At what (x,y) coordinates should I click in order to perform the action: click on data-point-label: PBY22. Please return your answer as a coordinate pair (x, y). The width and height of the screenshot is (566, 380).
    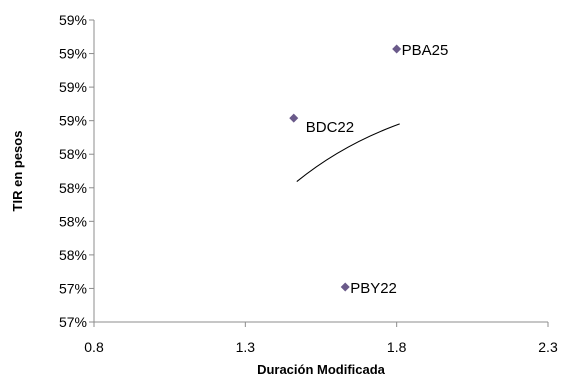
    Looking at the image, I should click on (373, 288).